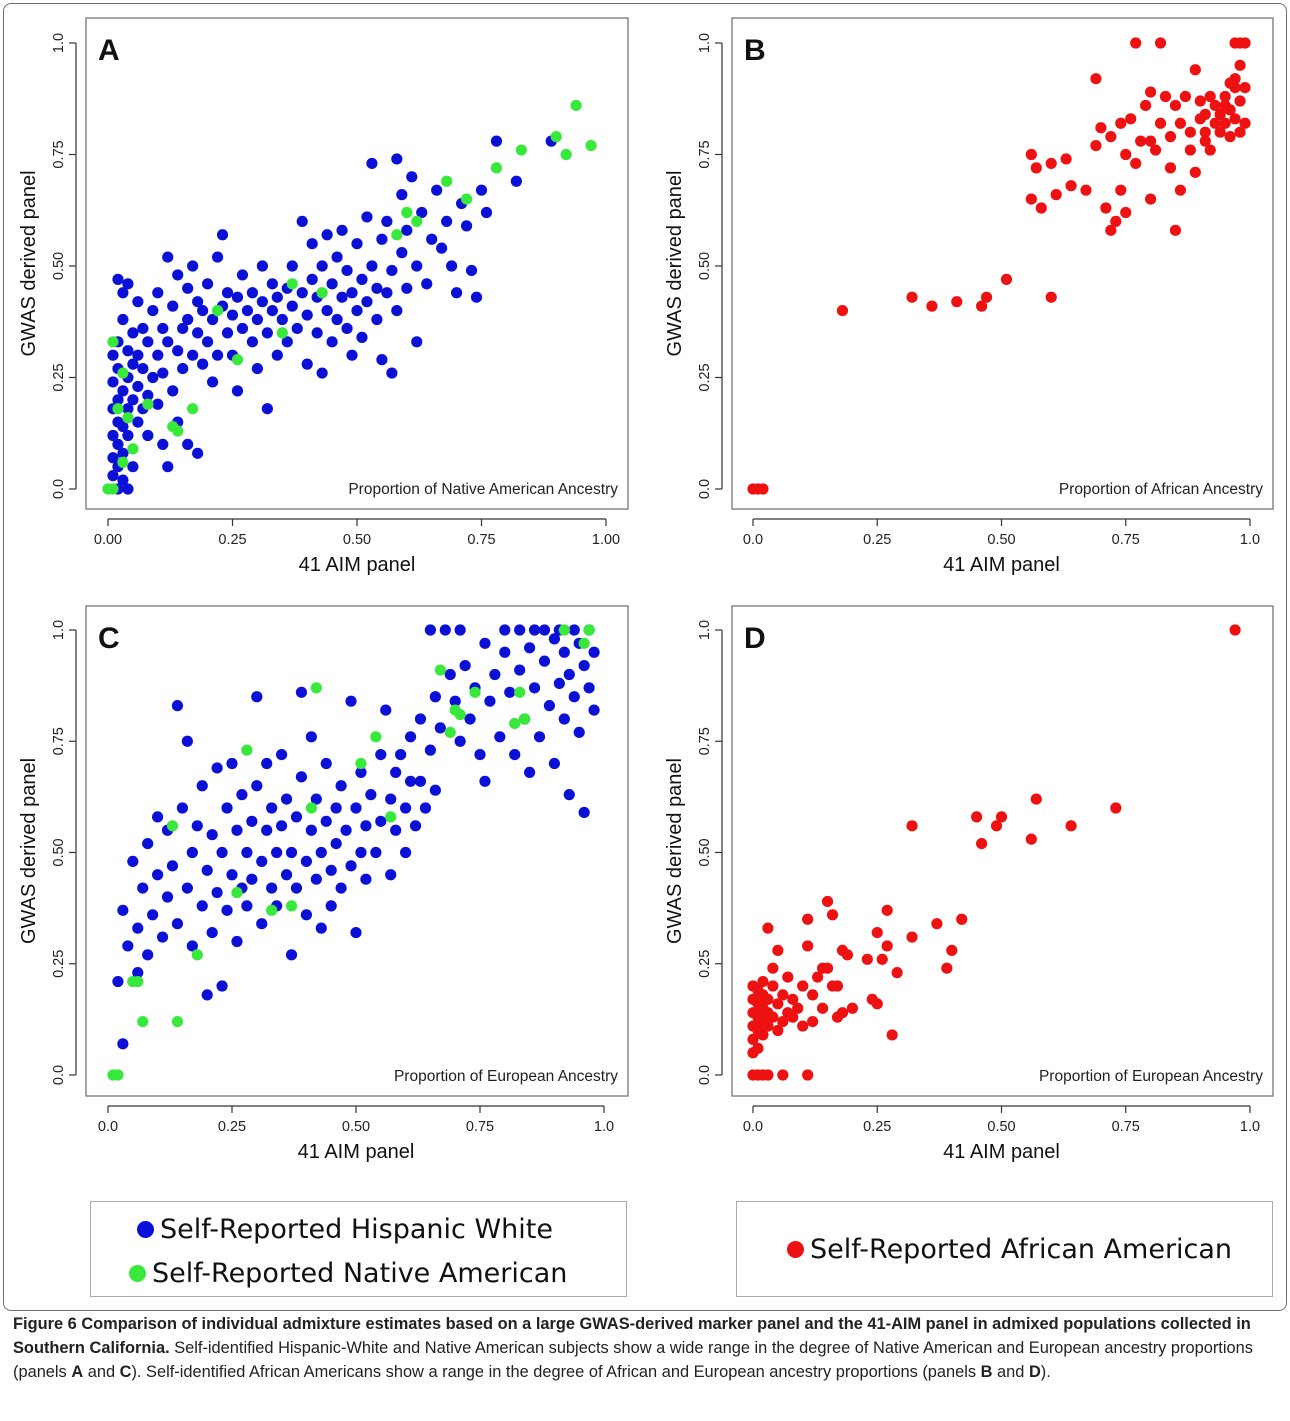 Image resolution: width=1290 pixels, height=1421 pixels. I want to click on x-axis-title-d: 41 AIM panel, so click(1001, 1152).